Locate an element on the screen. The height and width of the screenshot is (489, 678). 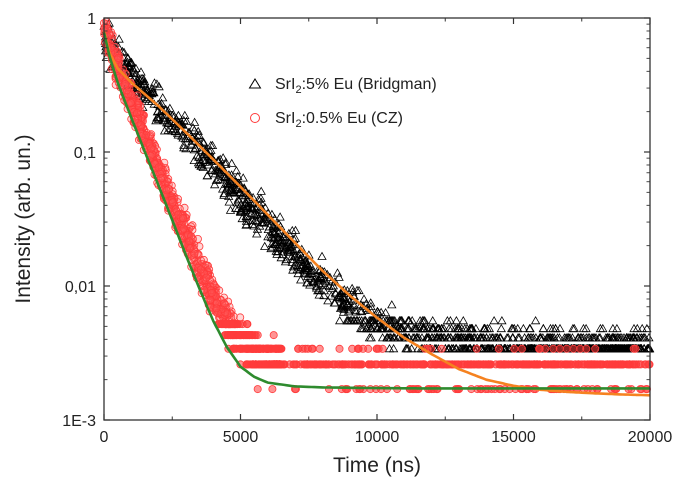
x-tick-label: 10000 is located at coordinates (377, 437).